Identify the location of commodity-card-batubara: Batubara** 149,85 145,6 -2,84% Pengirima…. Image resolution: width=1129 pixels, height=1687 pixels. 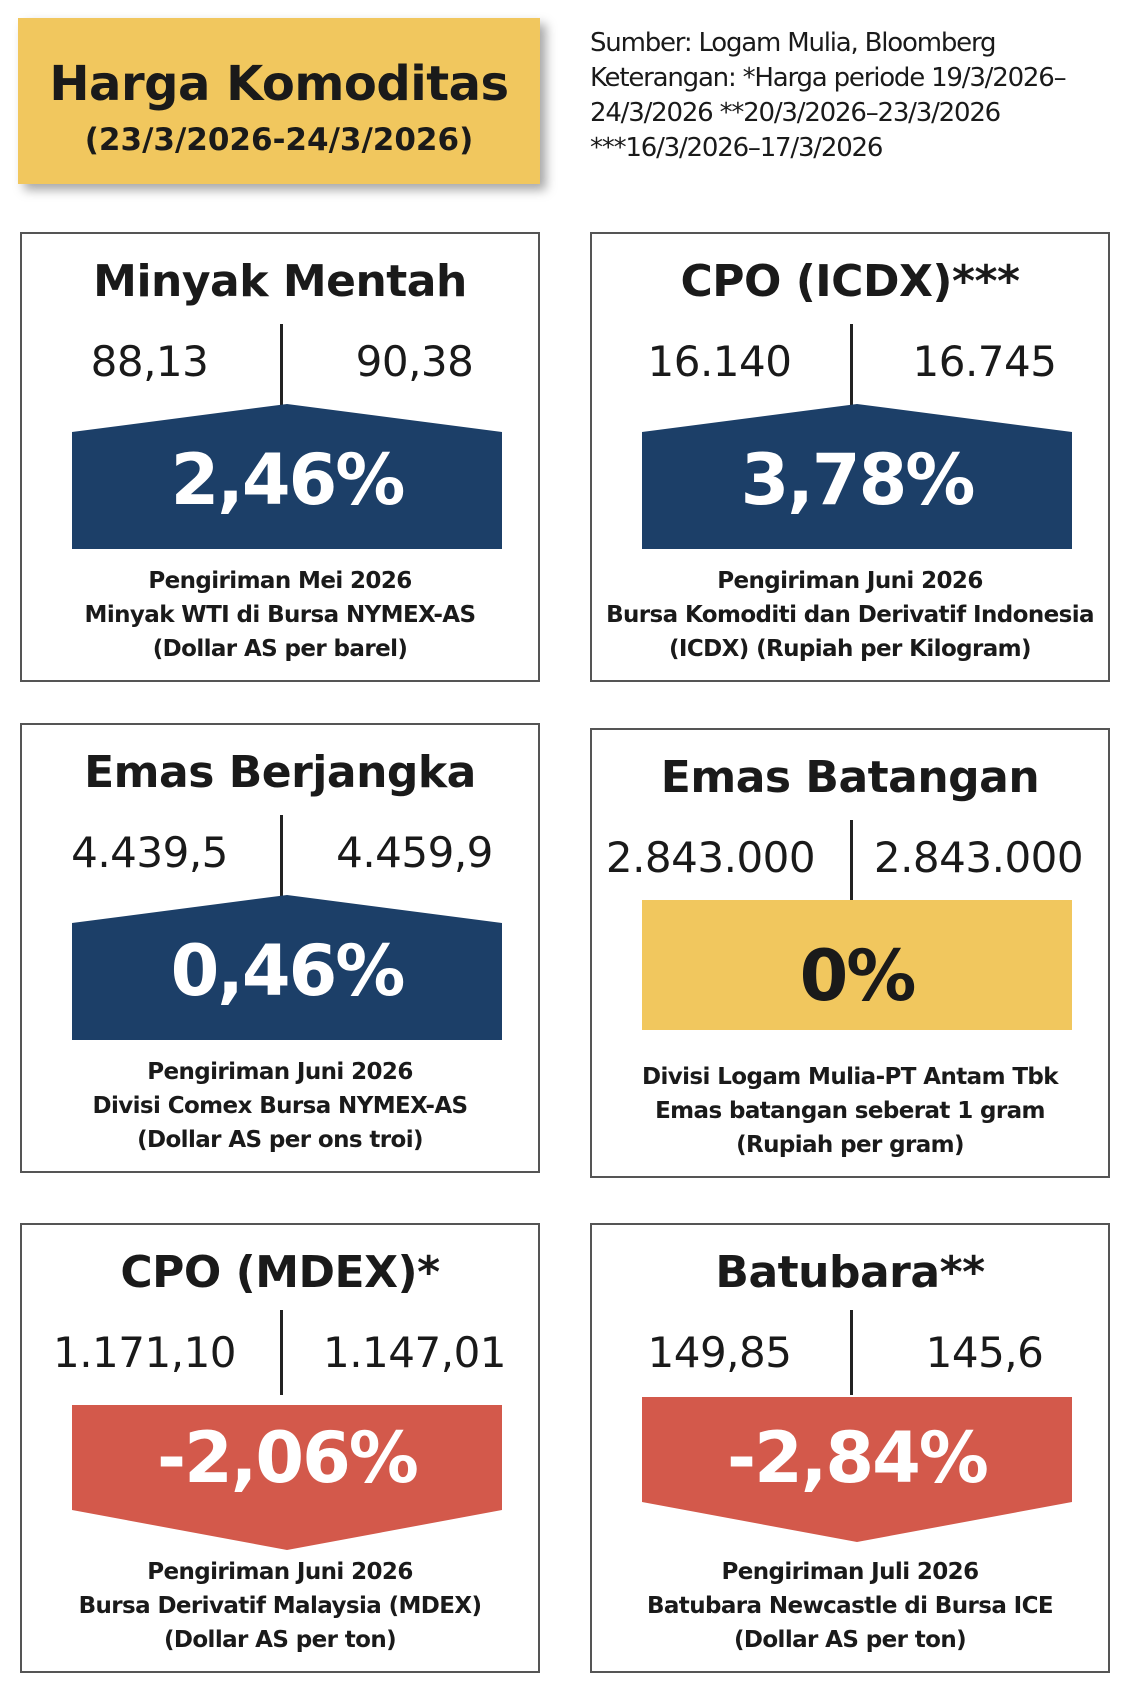
(850, 1448).